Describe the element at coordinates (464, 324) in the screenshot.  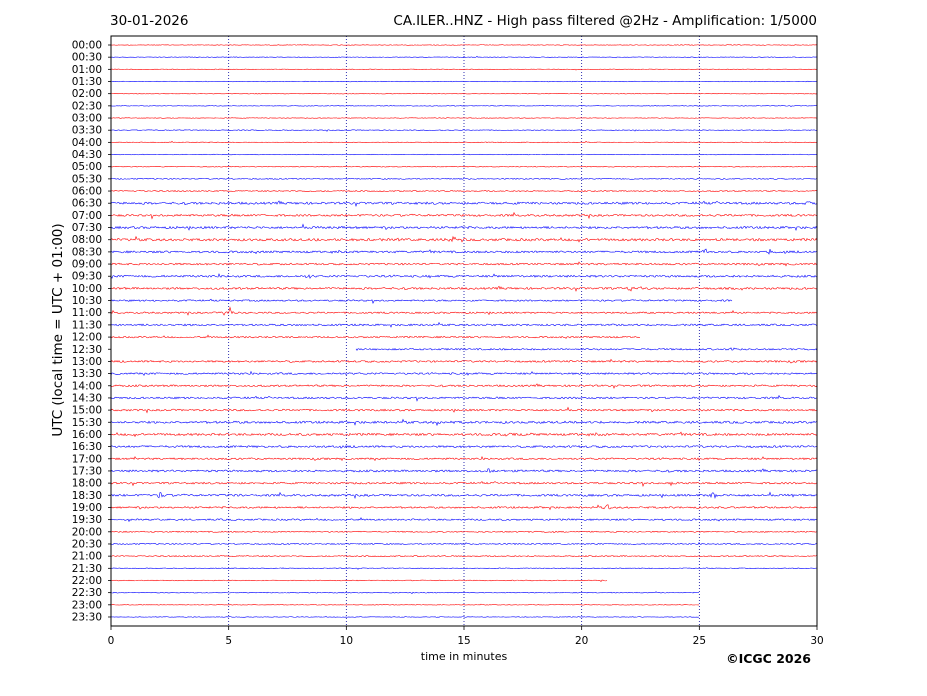
I see `trace-11:30` at that location.